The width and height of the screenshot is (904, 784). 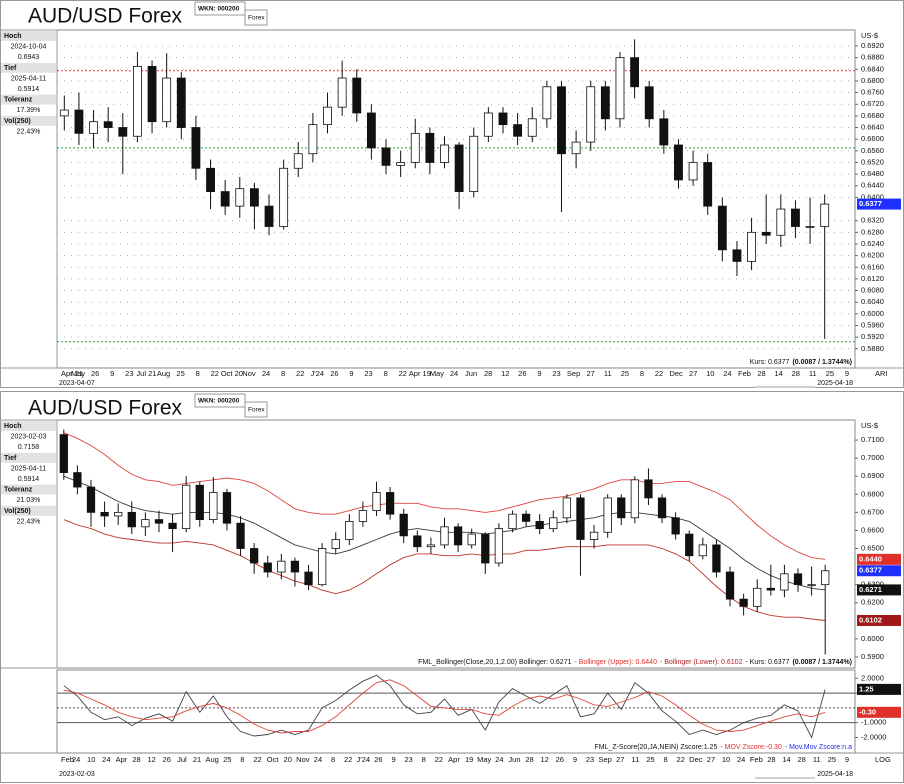 I want to click on info-value: 0.5914, so click(x=29, y=89).